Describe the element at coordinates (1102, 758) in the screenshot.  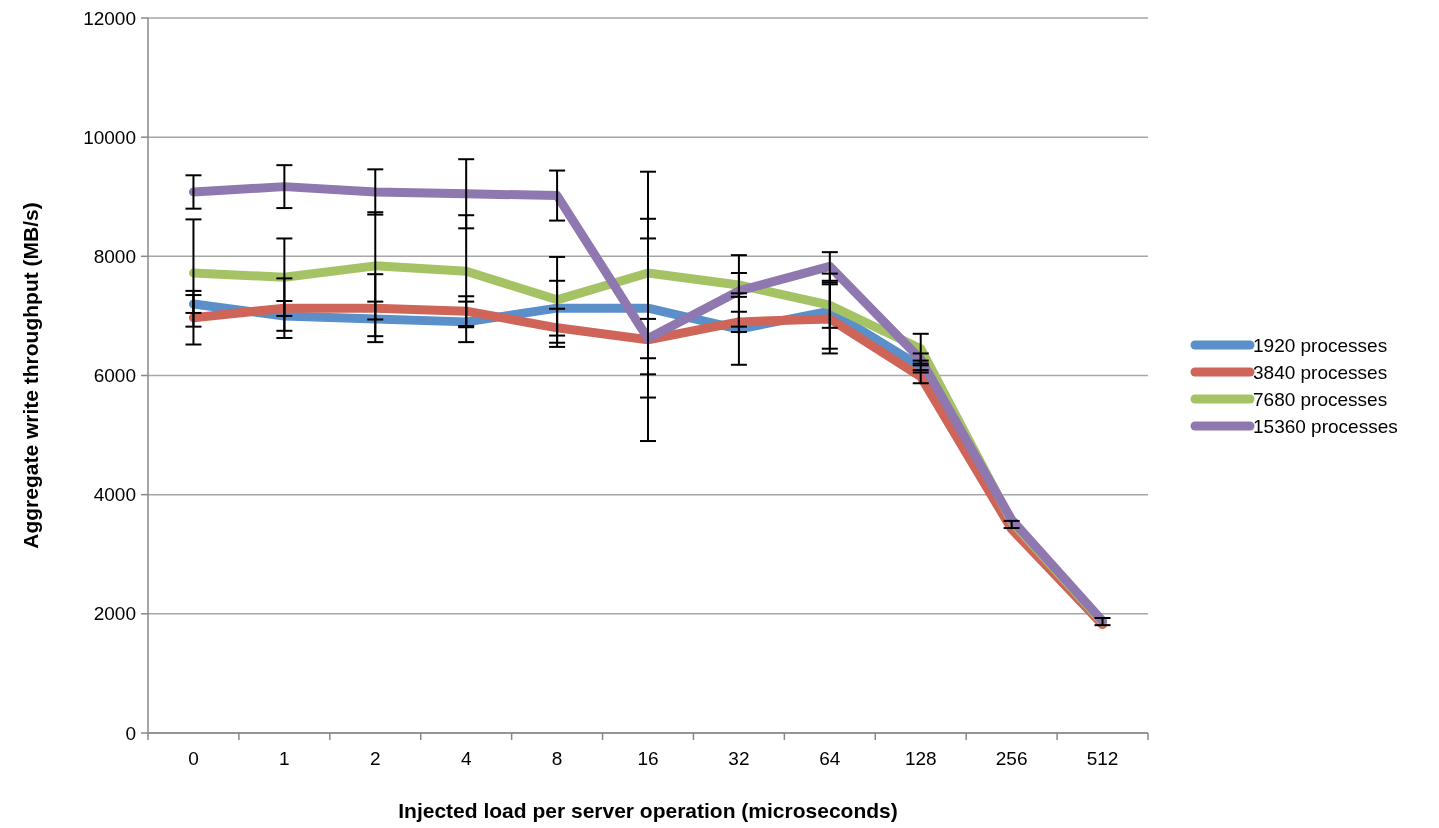
I see `x-tick-label: 512` at that location.